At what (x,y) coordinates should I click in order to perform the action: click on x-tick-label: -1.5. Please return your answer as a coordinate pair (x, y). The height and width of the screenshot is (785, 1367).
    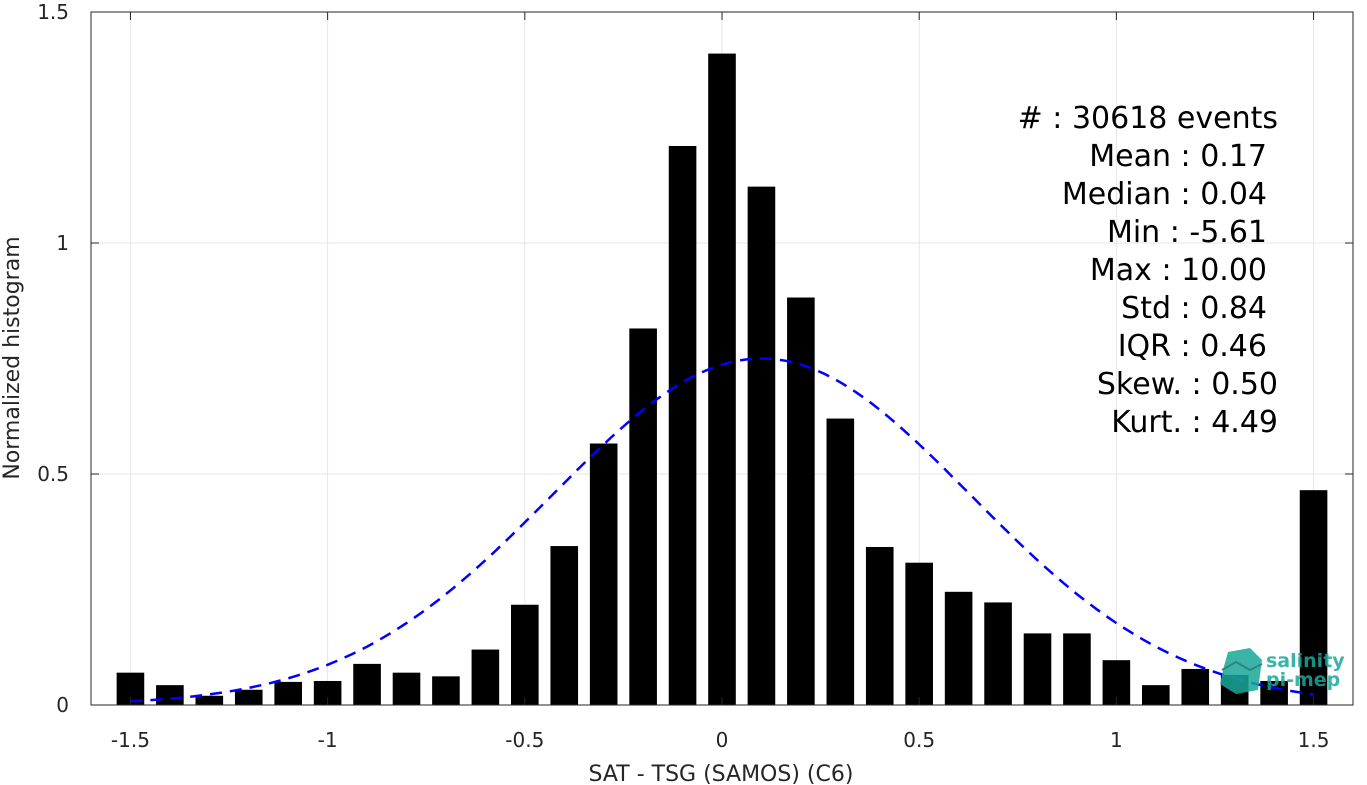
    Looking at the image, I should click on (130, 740).